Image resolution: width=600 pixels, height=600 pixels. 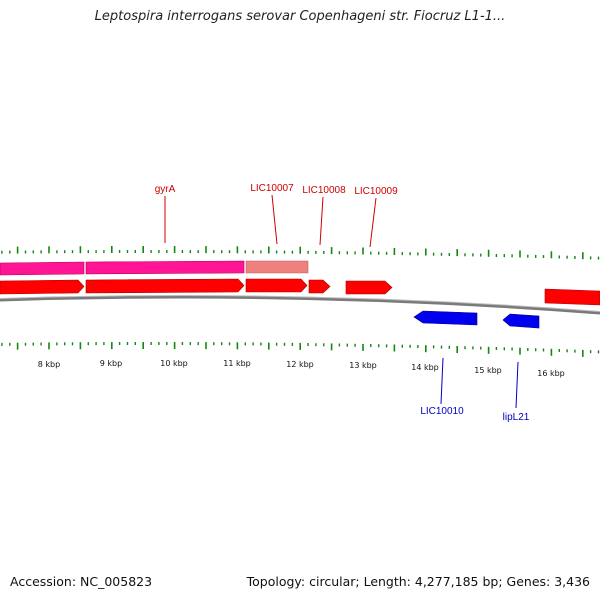 What do you see at coordinates (165, 267) in the screenshot?
I see `feature-bar-pink-main` at bounding box center [165, 267].